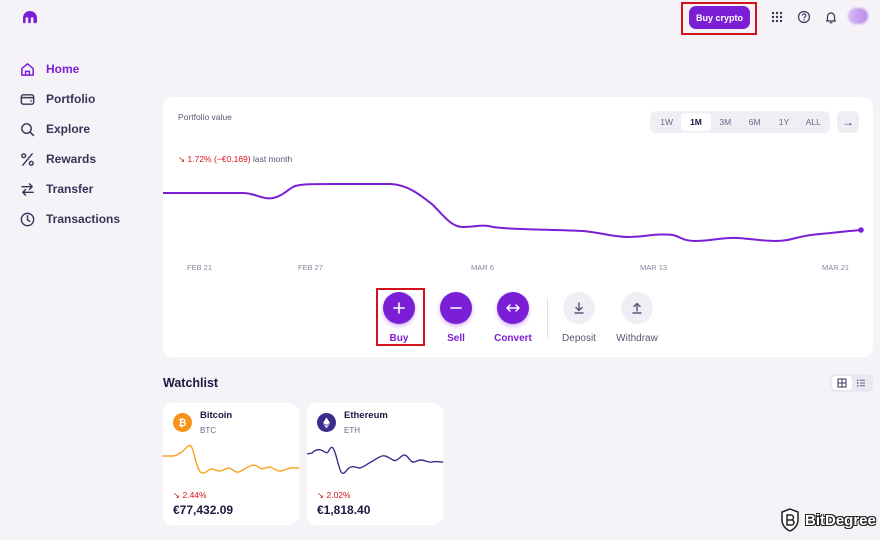  Describe the element at coordinates (840, 520) in the screenshot. I see `watermark-text: BitDegree` at that location.